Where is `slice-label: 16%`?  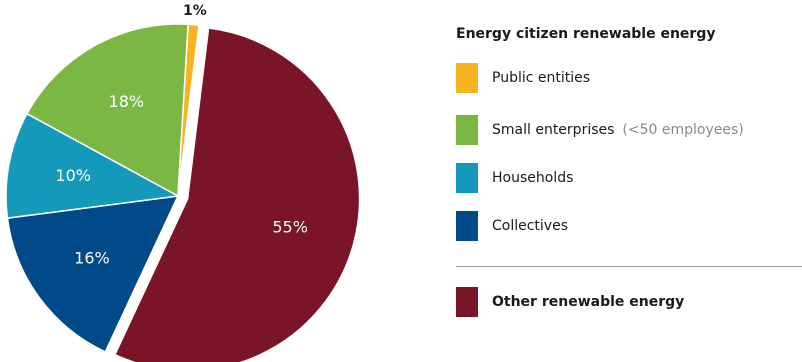 slice-label: 16% is located at coordinates (92, 257).